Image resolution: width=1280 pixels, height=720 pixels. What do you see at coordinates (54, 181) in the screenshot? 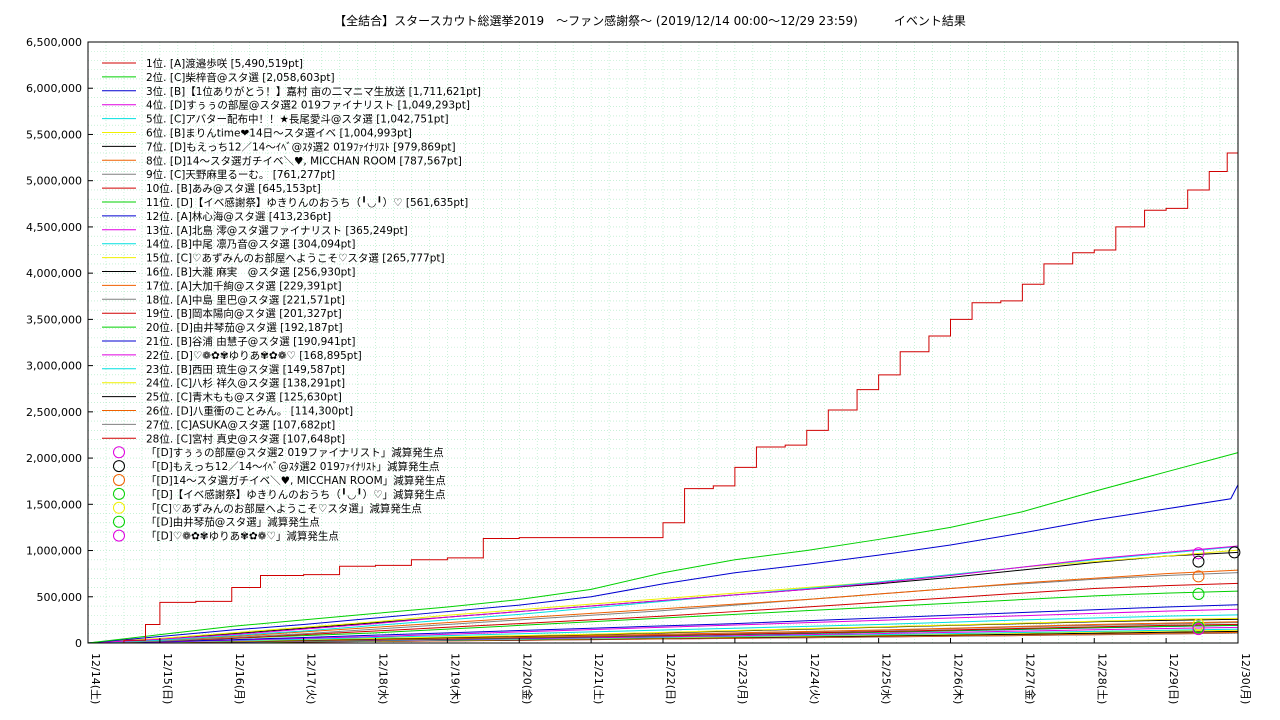
I see `y-tick-label: 5,000,000` at bounding box center [54, 181].